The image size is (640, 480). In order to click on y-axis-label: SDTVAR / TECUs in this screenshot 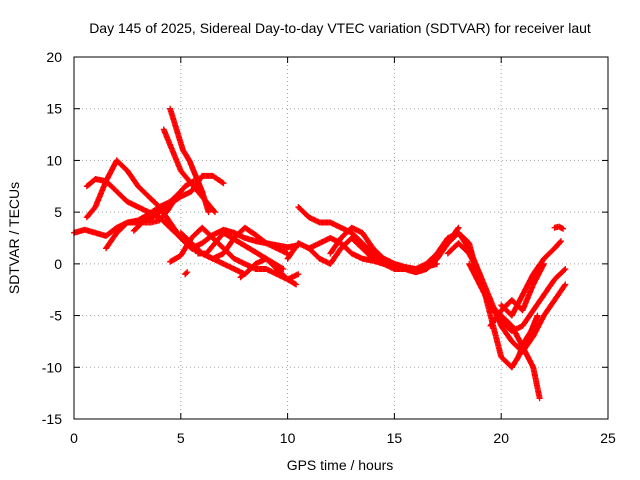, I will do `click(14, 238)`.